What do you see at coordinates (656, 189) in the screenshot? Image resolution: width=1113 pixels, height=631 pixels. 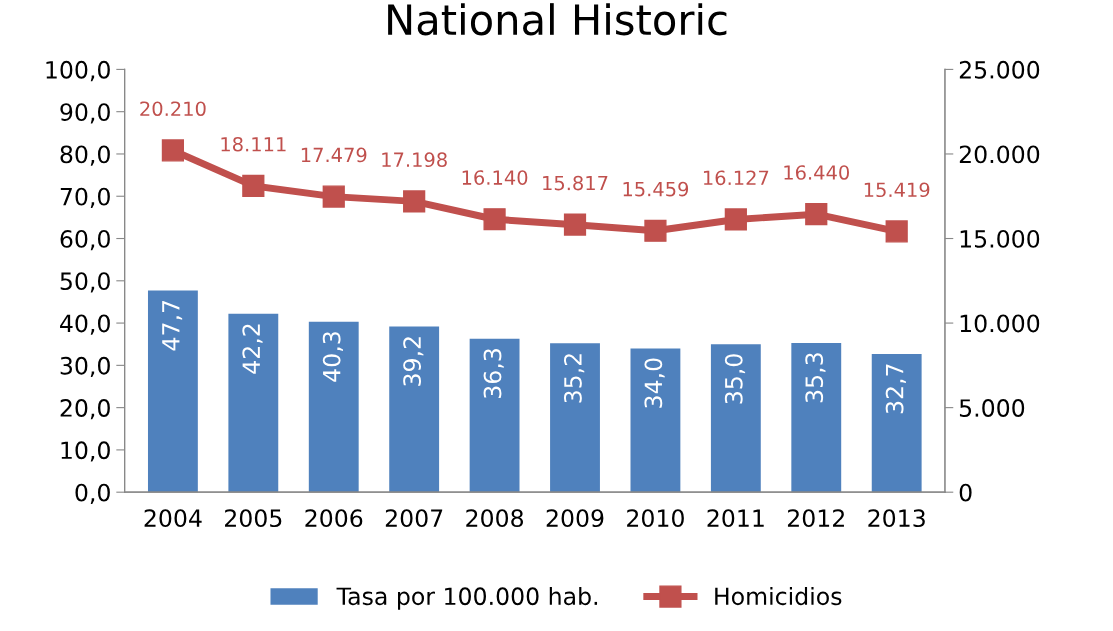 I see `data-label: 15.459` at bounding box center [656, 189].